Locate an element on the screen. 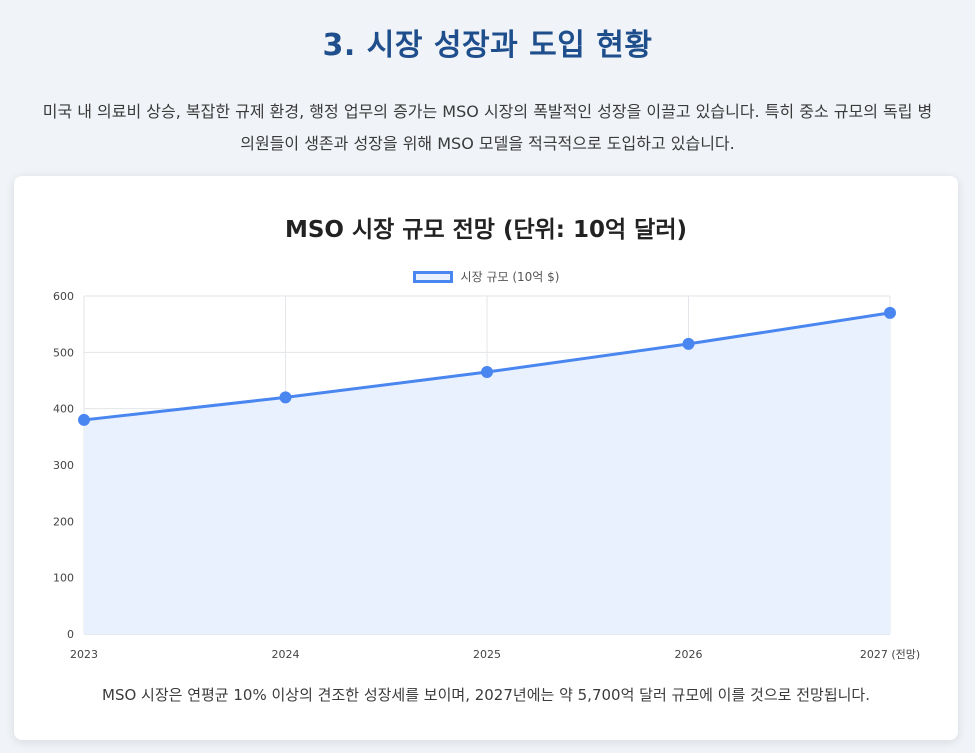  y-tick-label: 300 is located at coordinates (63, 465).